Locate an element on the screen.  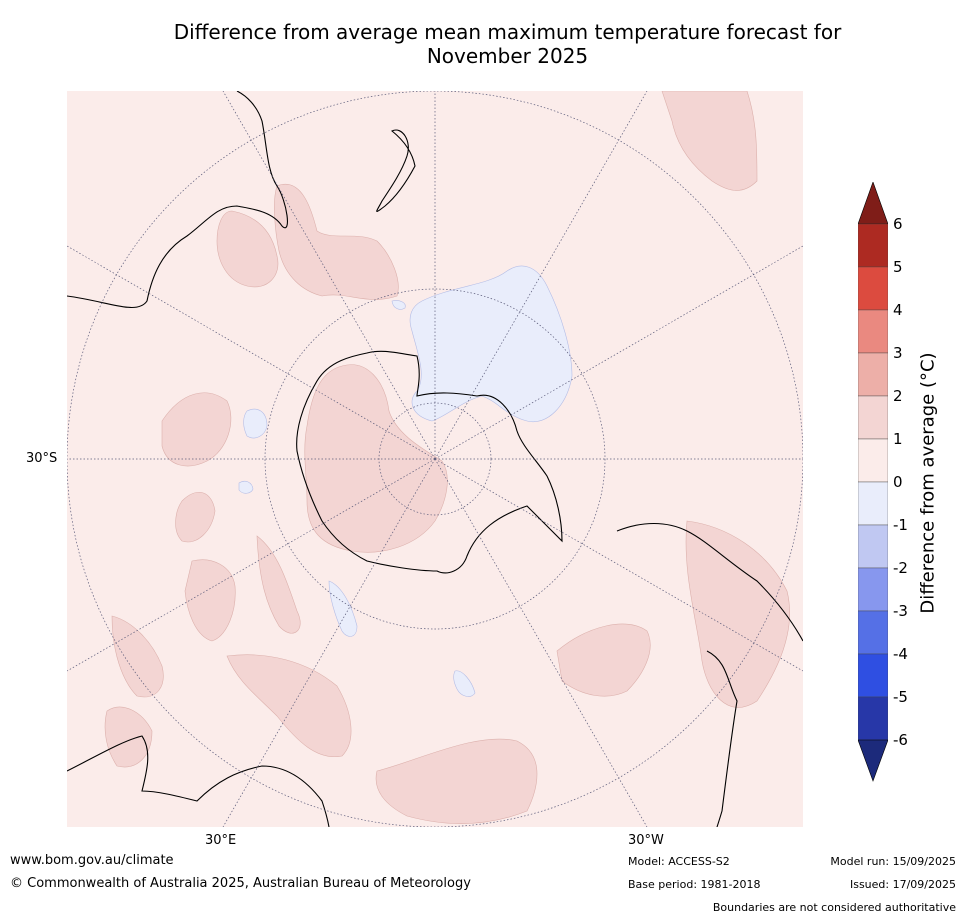
colorbar is located at coordinates (873, 482).